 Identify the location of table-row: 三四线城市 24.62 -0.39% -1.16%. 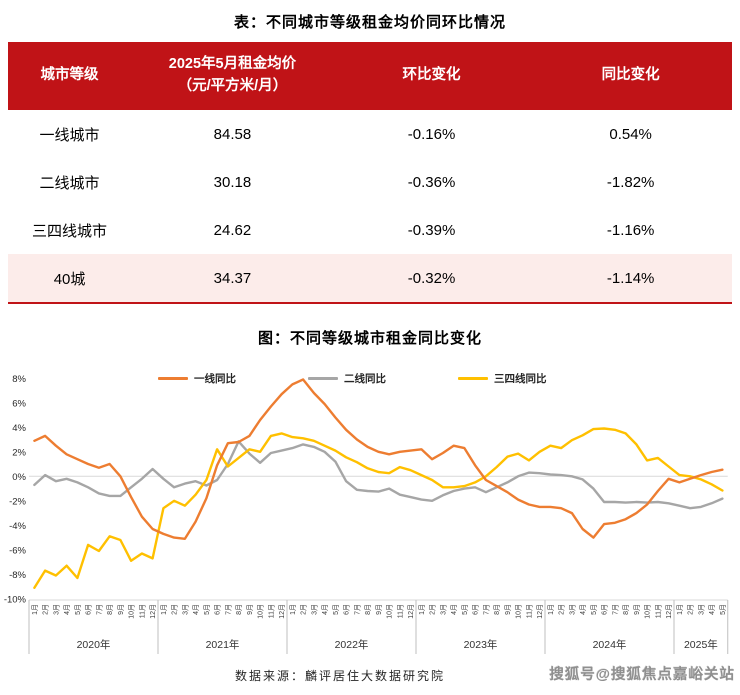
(370, 230).